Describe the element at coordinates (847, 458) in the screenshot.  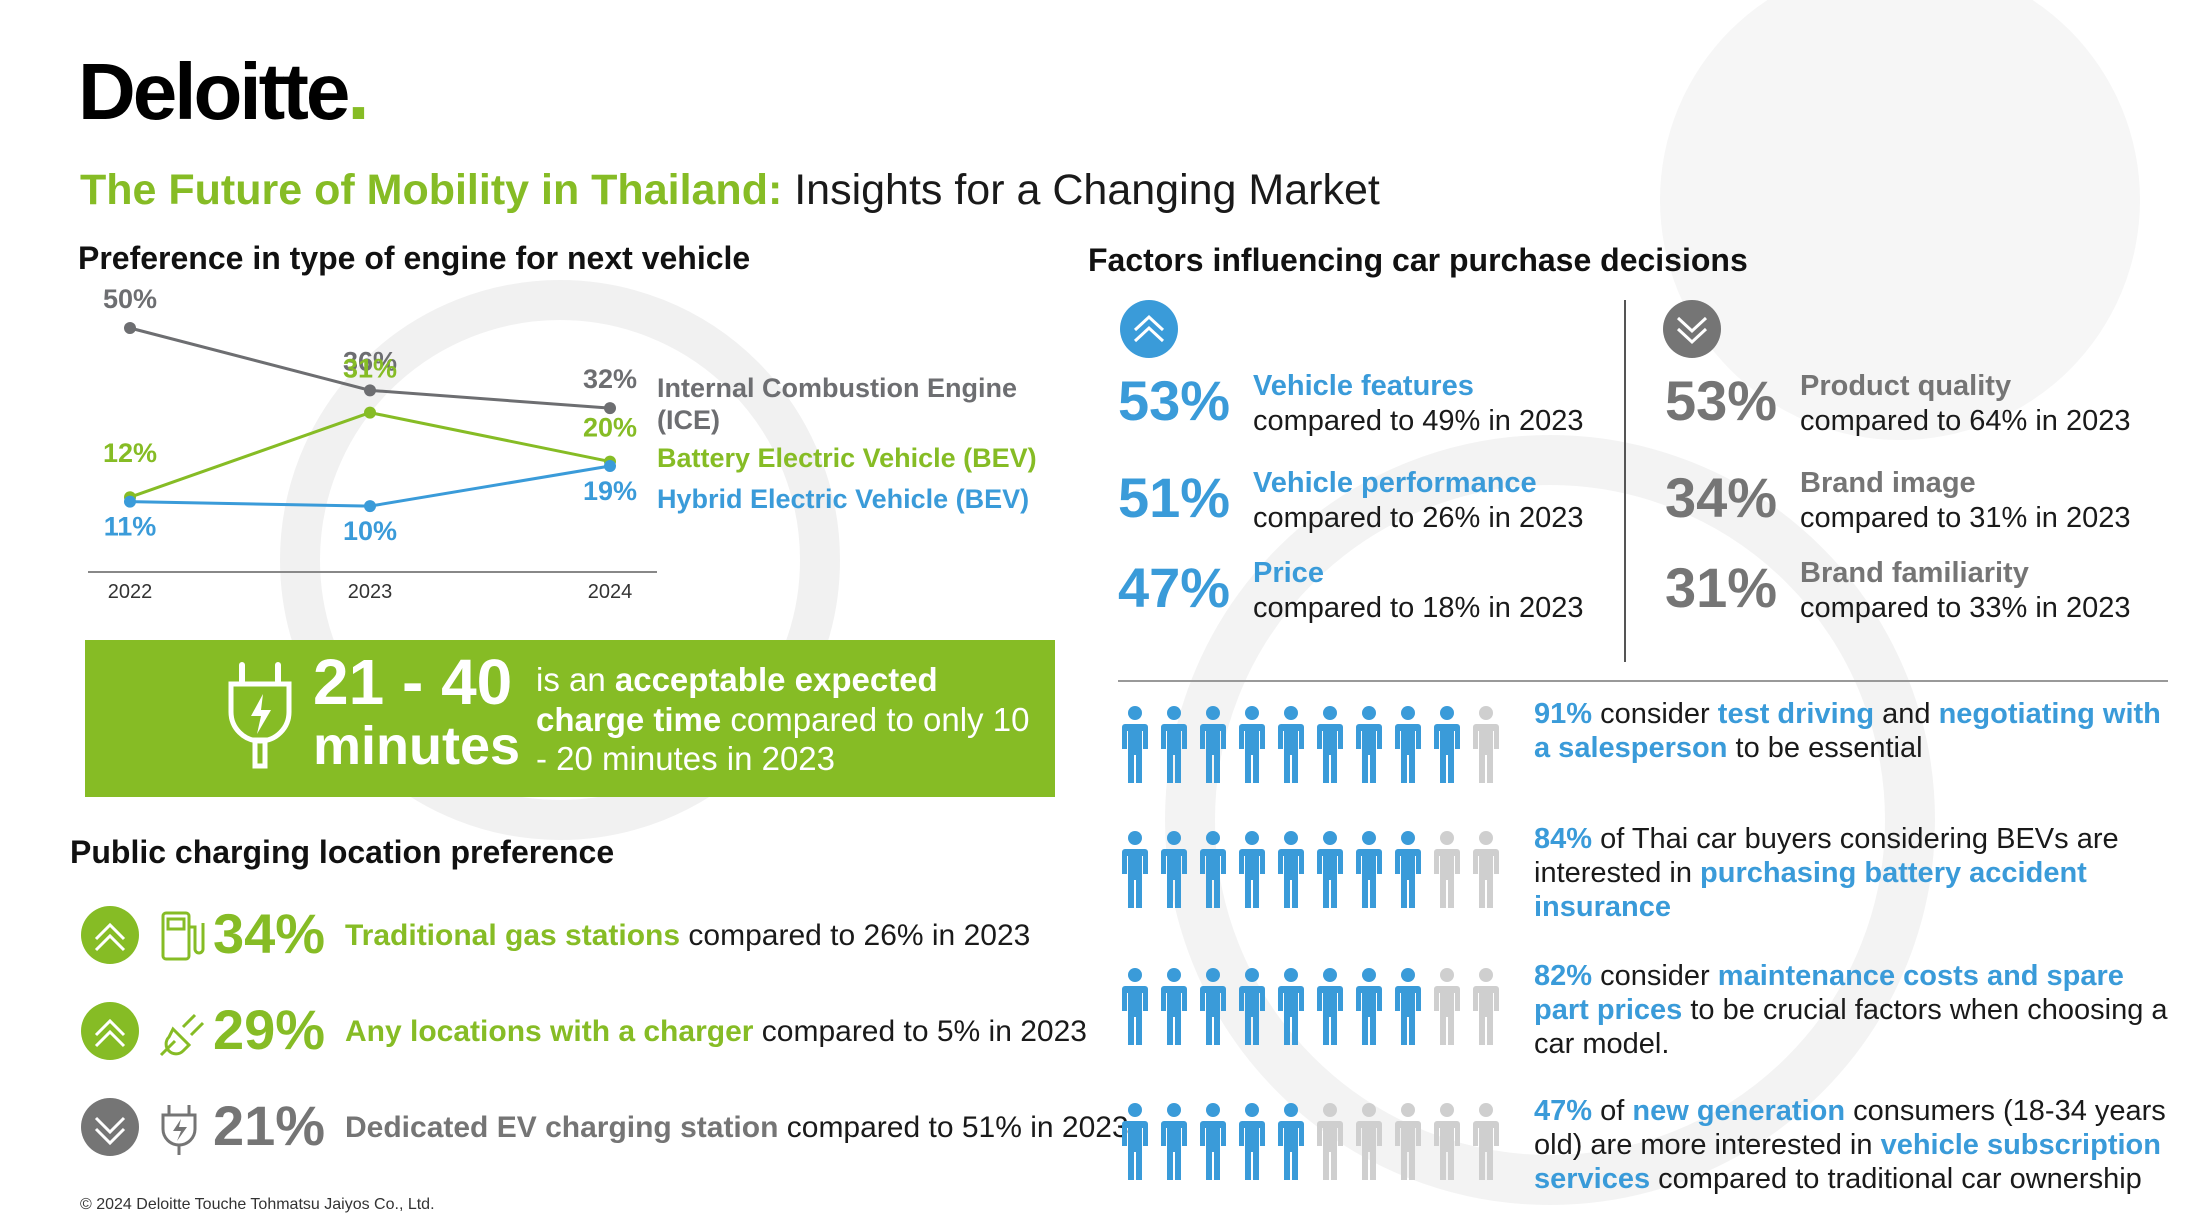
I see `legend-bev: Battery Electric Vehicle (BEV)` at that location.